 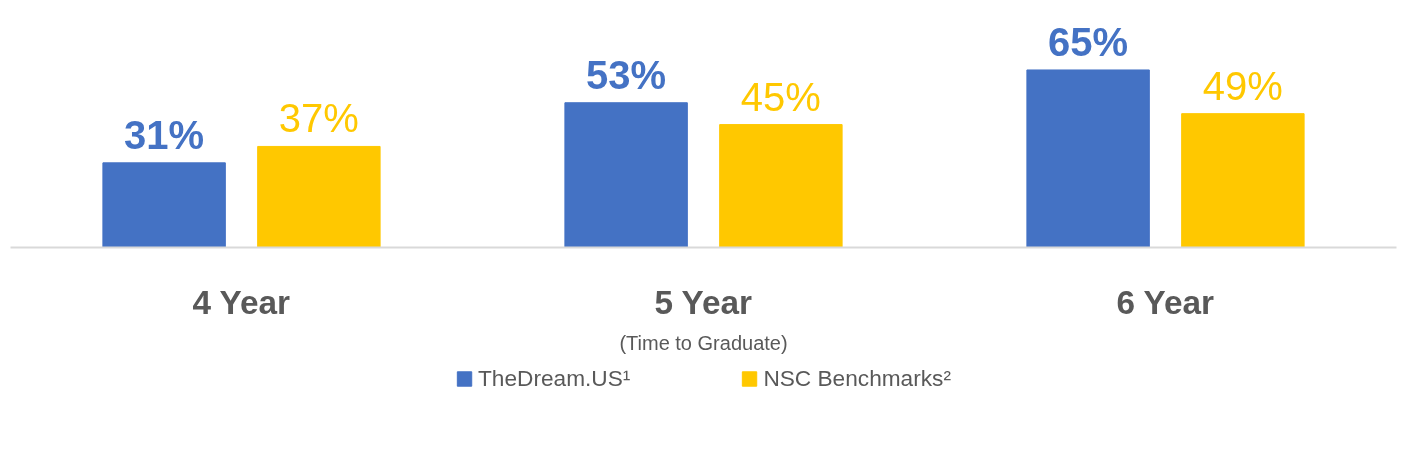 What do you see at coordinates (703, 342) in the screenshot?
I see `x-axis-title: (Time to Graduate)` at bounding box center [703, 342].